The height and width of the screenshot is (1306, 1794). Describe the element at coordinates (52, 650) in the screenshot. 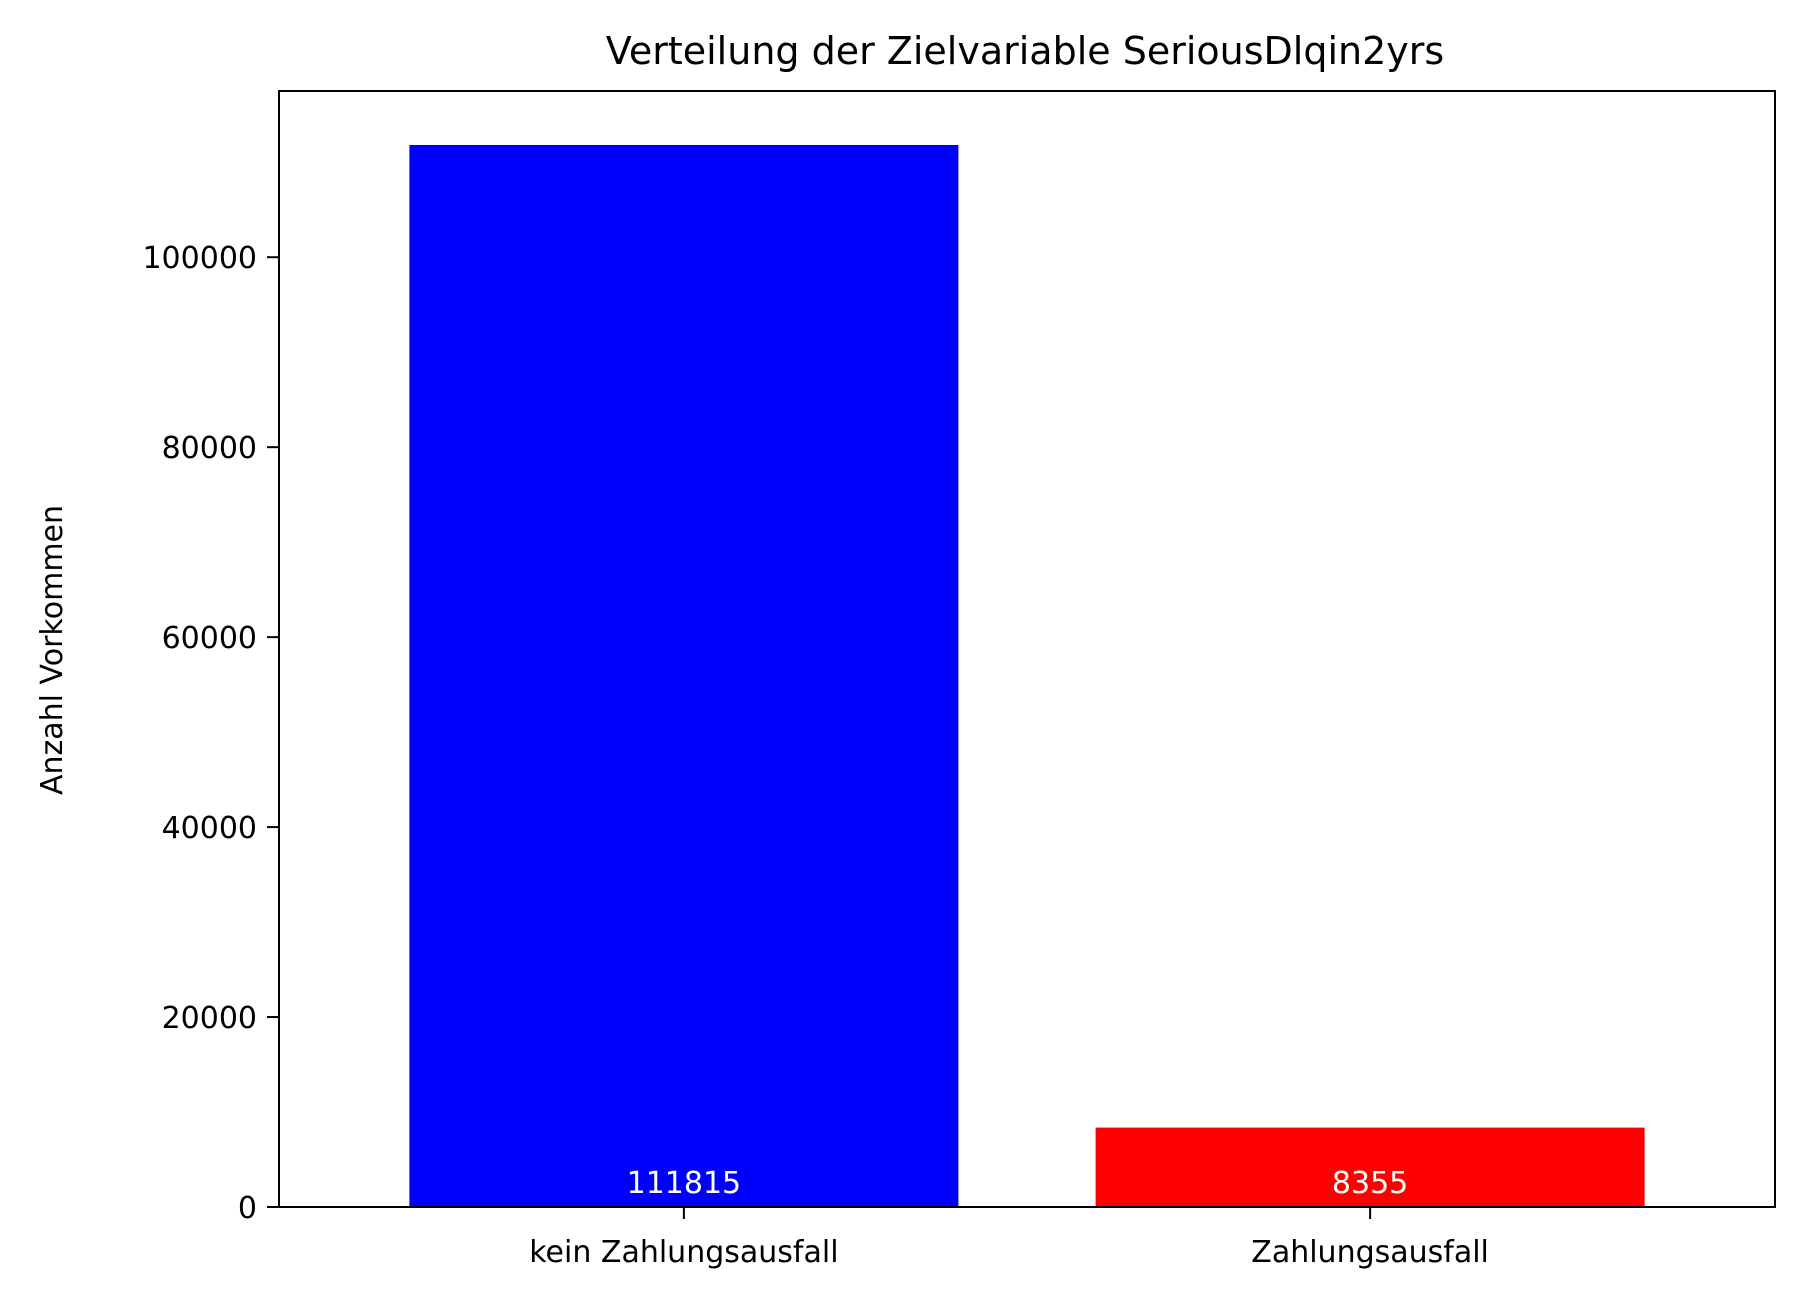

I see `y-axis-label: Anzahl Vorkommen` at that location.